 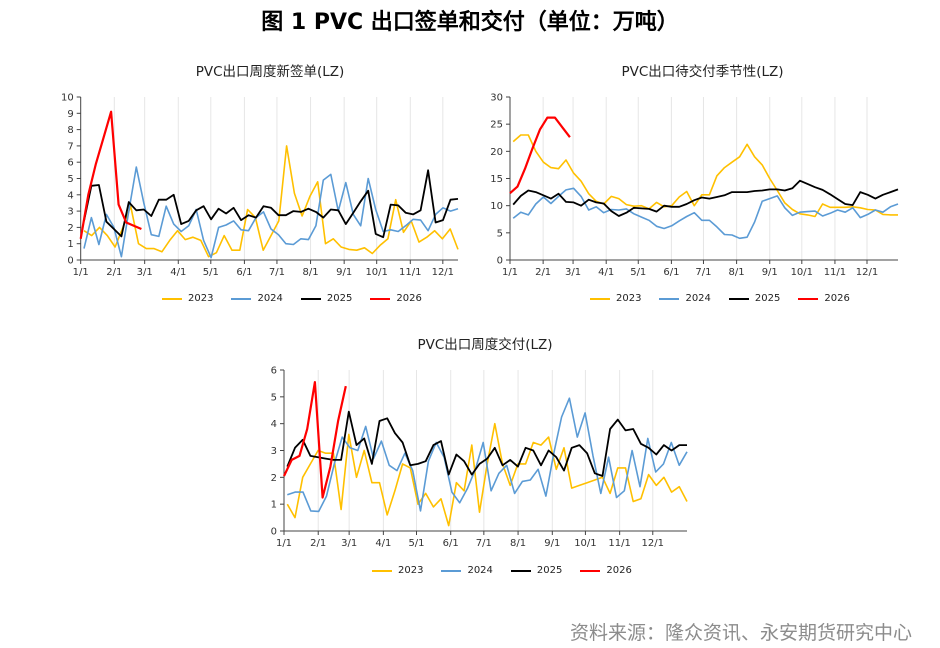 I want to click on y-tick-label: 4, so click(x=70, y=195).